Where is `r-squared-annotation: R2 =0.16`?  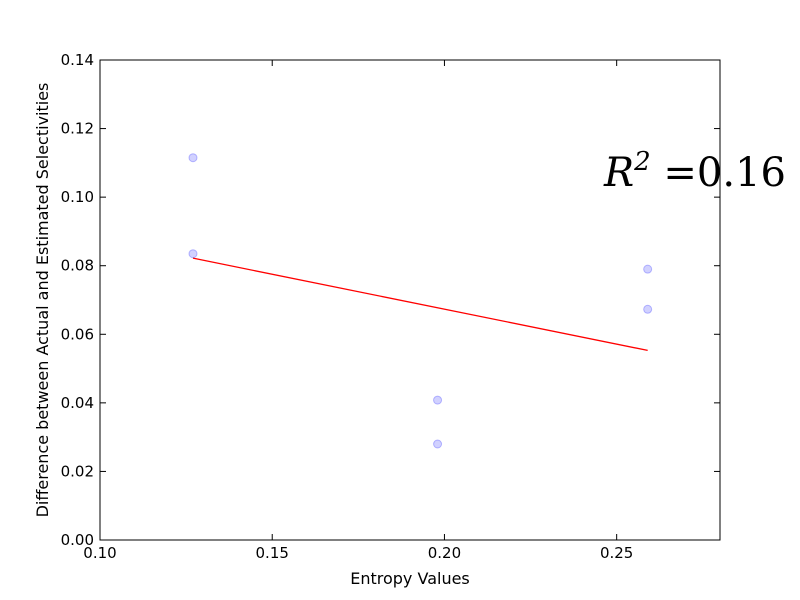
r-squared-annotation: R2 =0.16 is located at coordinates (694, 171).